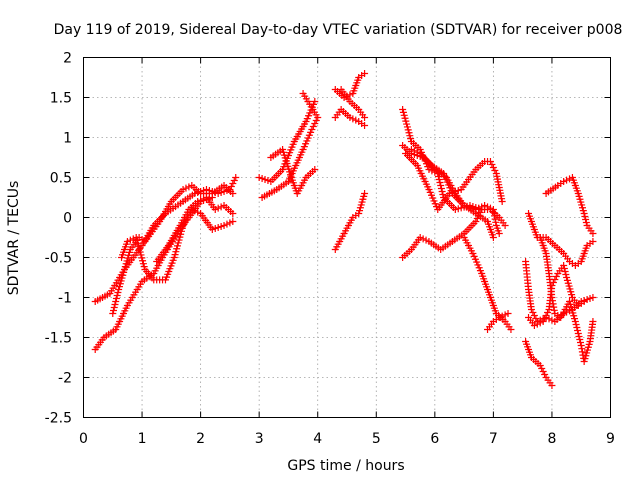  What do you see at coordinates (65, 379) in the screenshot?
I see `y-tick-label: -2` at bounding box center [65, 379].